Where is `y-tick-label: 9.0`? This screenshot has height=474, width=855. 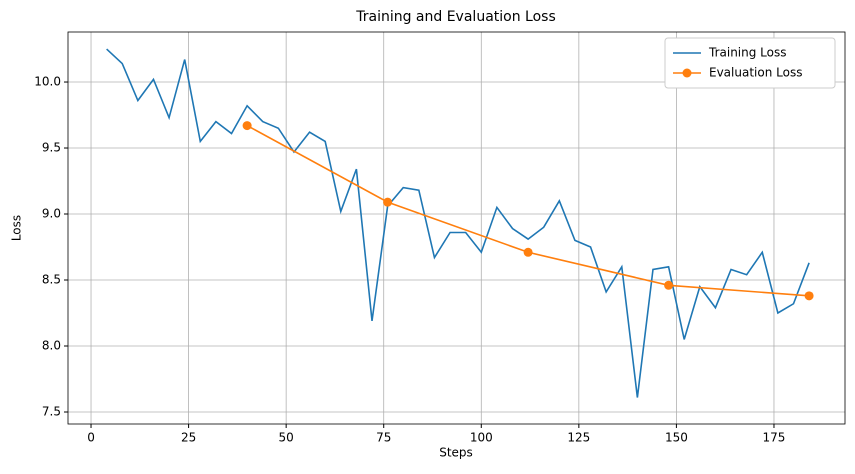
y-tick-label: 9.0 is located at coordinates (51, 214).